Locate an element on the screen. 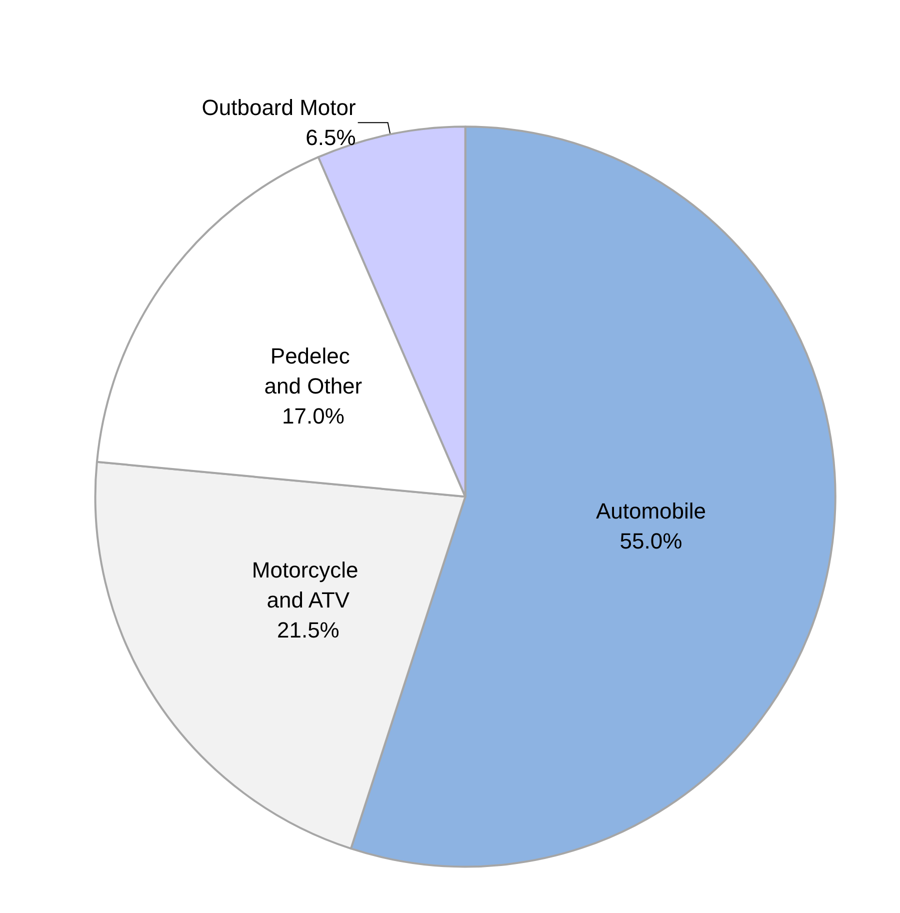 The height and width of the screenshot is (913, 900). data-label: 17.0% is located at coordinates (313, 416).